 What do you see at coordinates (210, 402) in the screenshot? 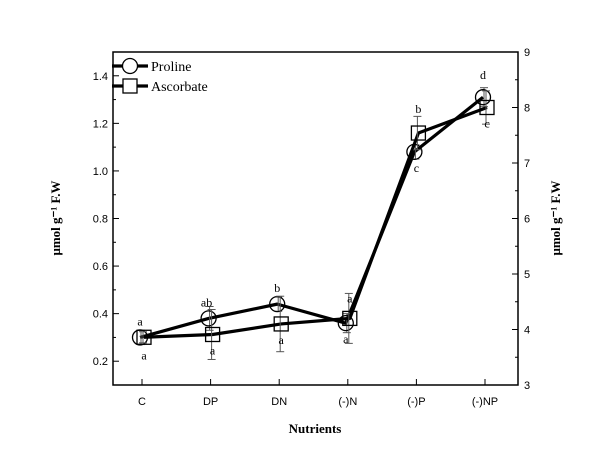
I see `x-tick-label: DP` at bounding box center [210, 402].